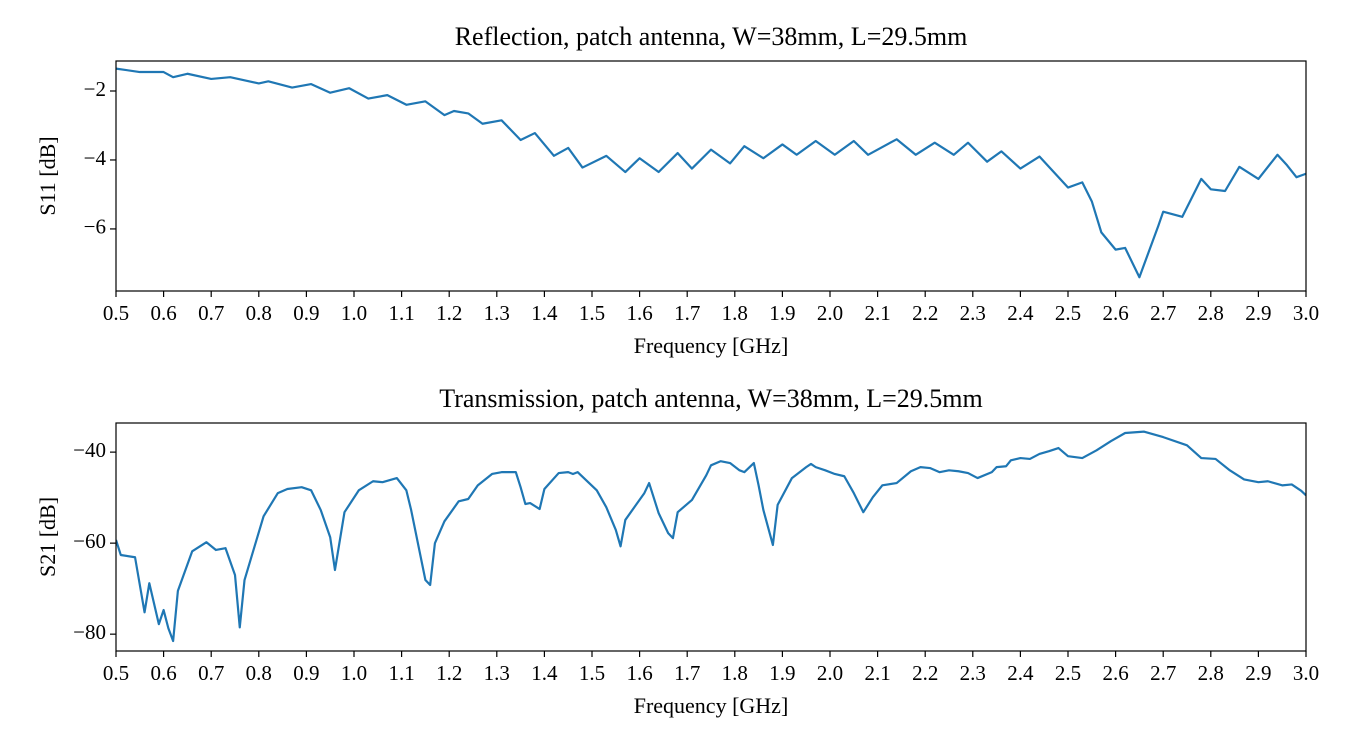 The height and width of the screenshot is (750, 1350). What do you see at coordinates (89, 541) in the screenshot?
I see `y-tick-label: −60` at bounding box center [89, 541].